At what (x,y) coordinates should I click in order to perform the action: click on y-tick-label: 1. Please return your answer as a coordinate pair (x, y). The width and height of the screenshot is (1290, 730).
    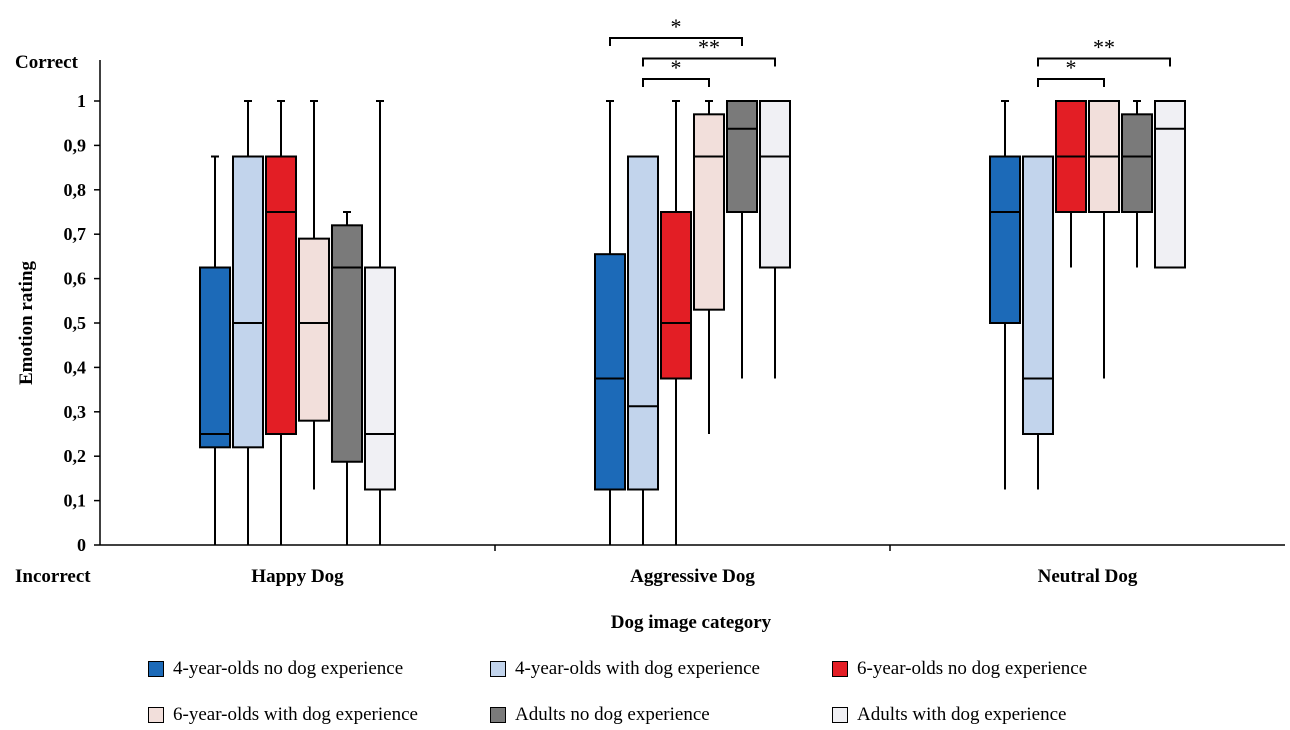
    Looking at the image, I should click on (81, 101).